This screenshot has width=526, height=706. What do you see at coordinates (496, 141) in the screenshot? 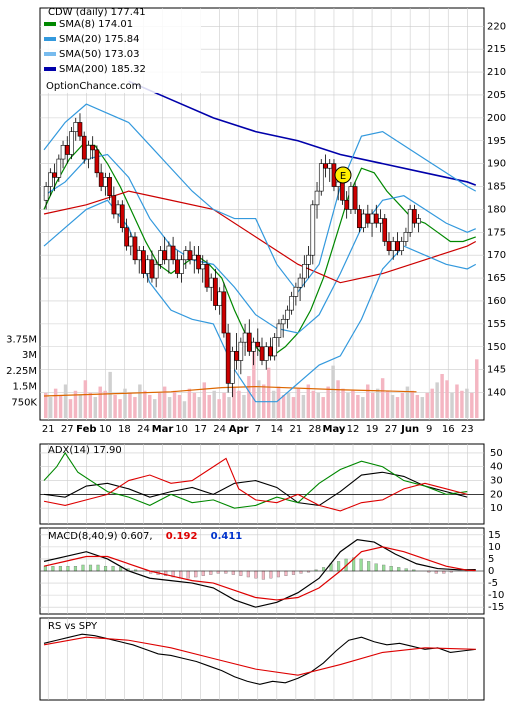
I see `price-tick-label: 195` at bounding box center [496, 141].